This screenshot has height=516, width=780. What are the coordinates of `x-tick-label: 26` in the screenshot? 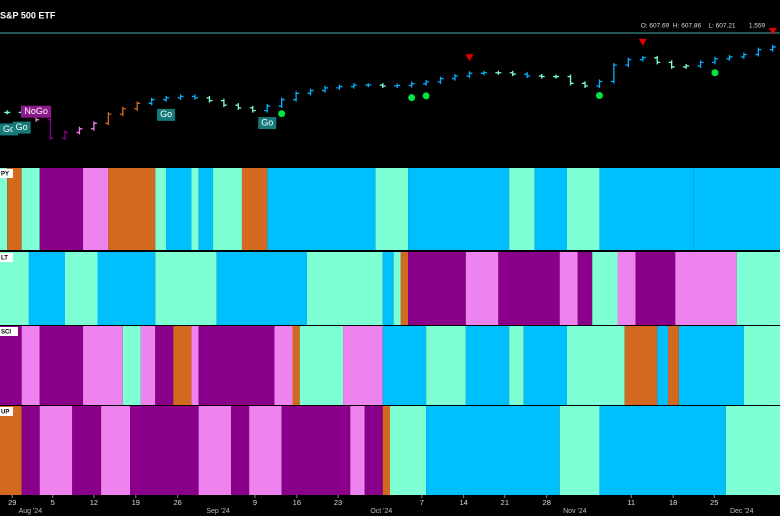 It's located at (177, 502).